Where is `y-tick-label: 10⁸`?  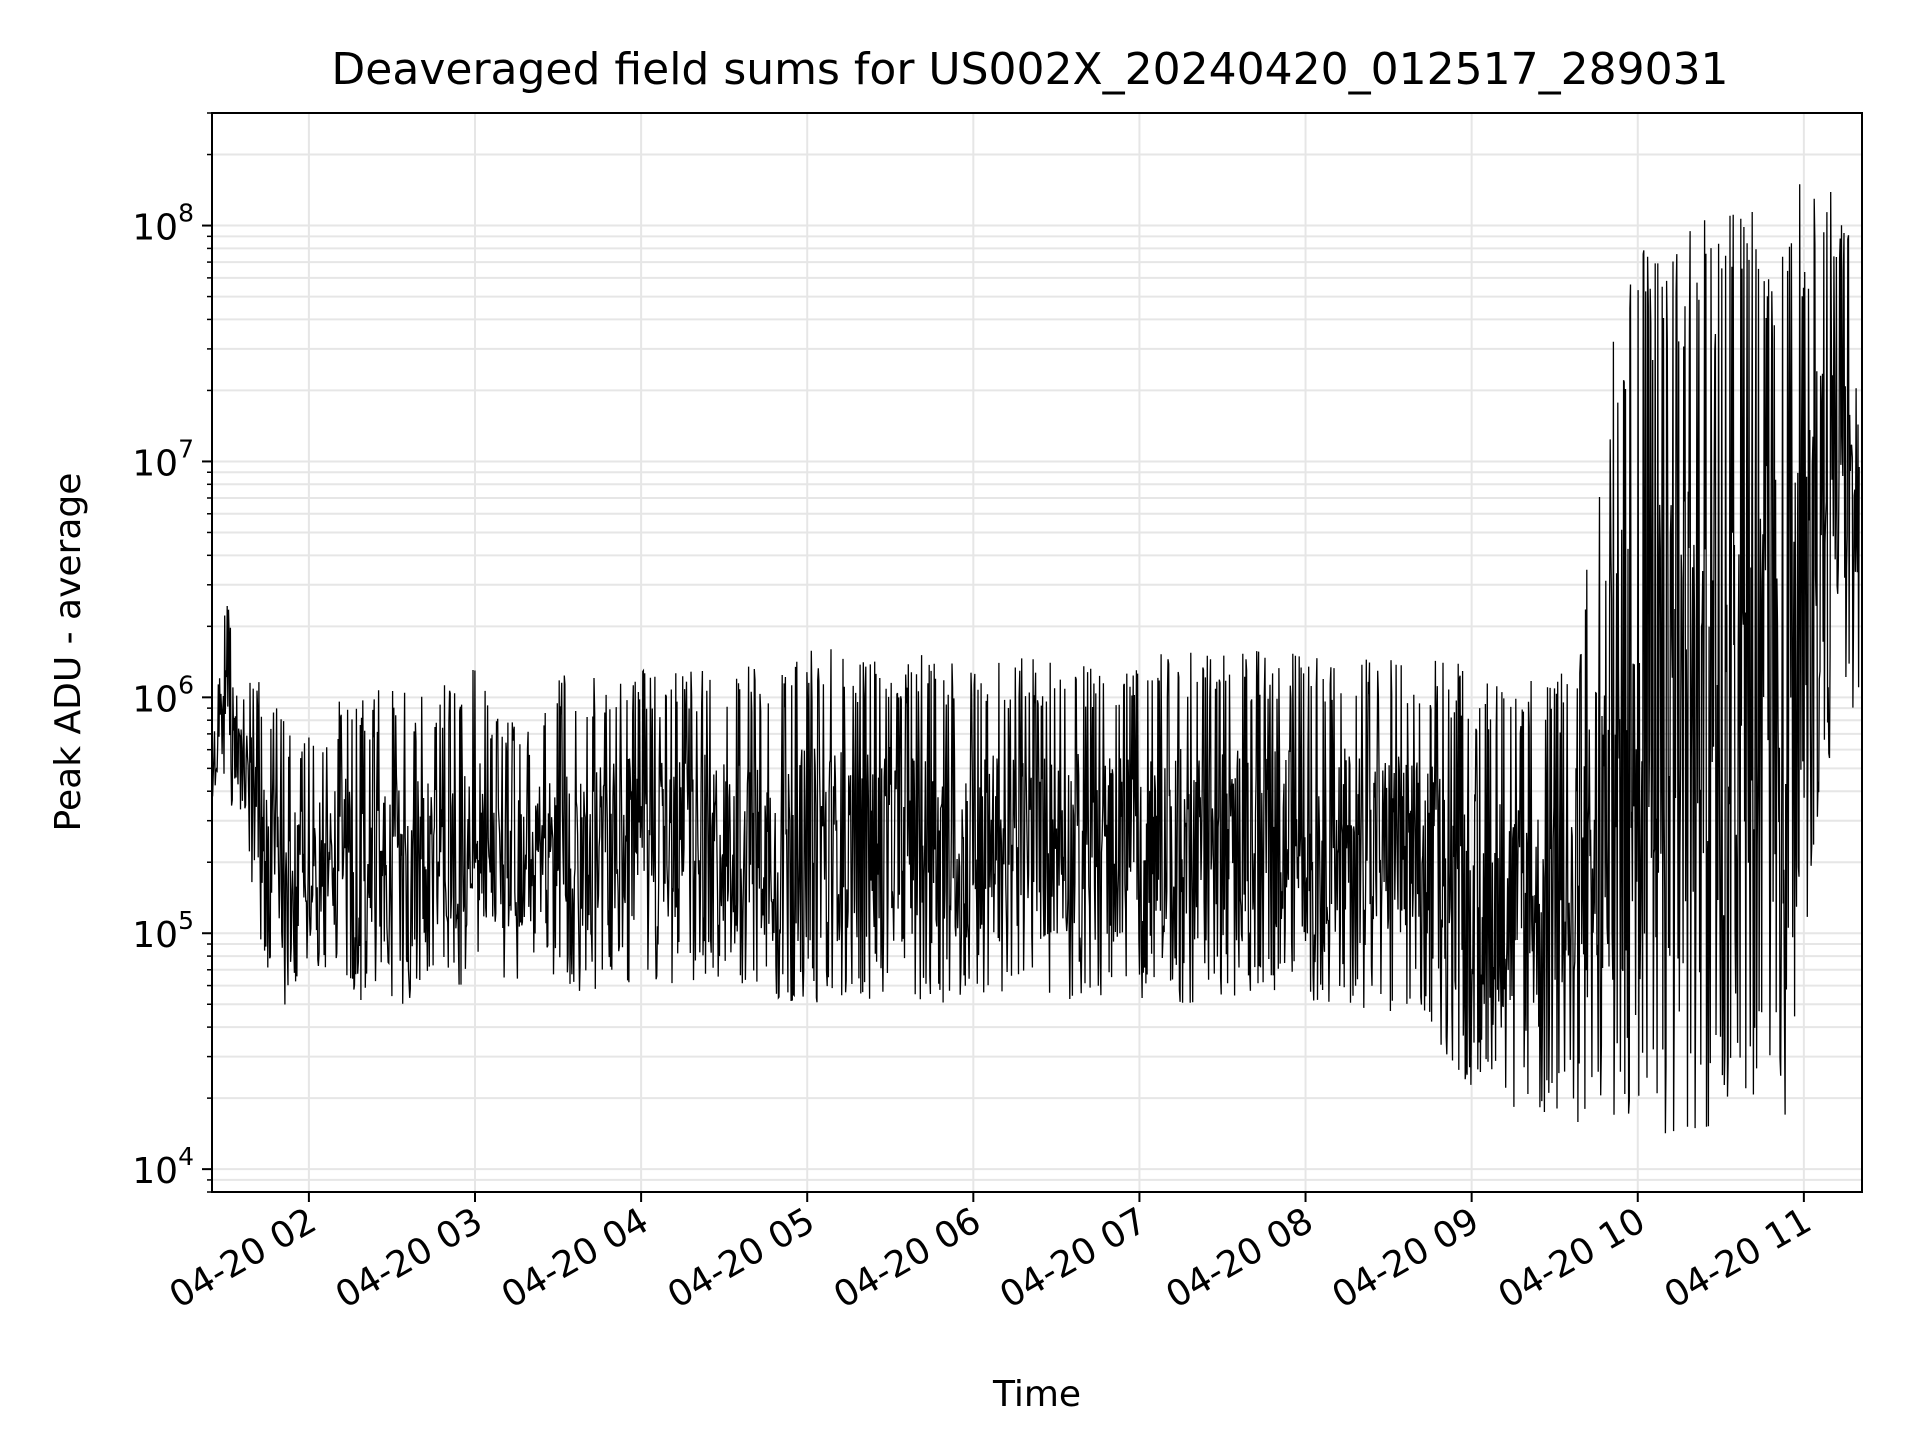
y-tick-label: 10⁸ is located at coordinates (163, 224).